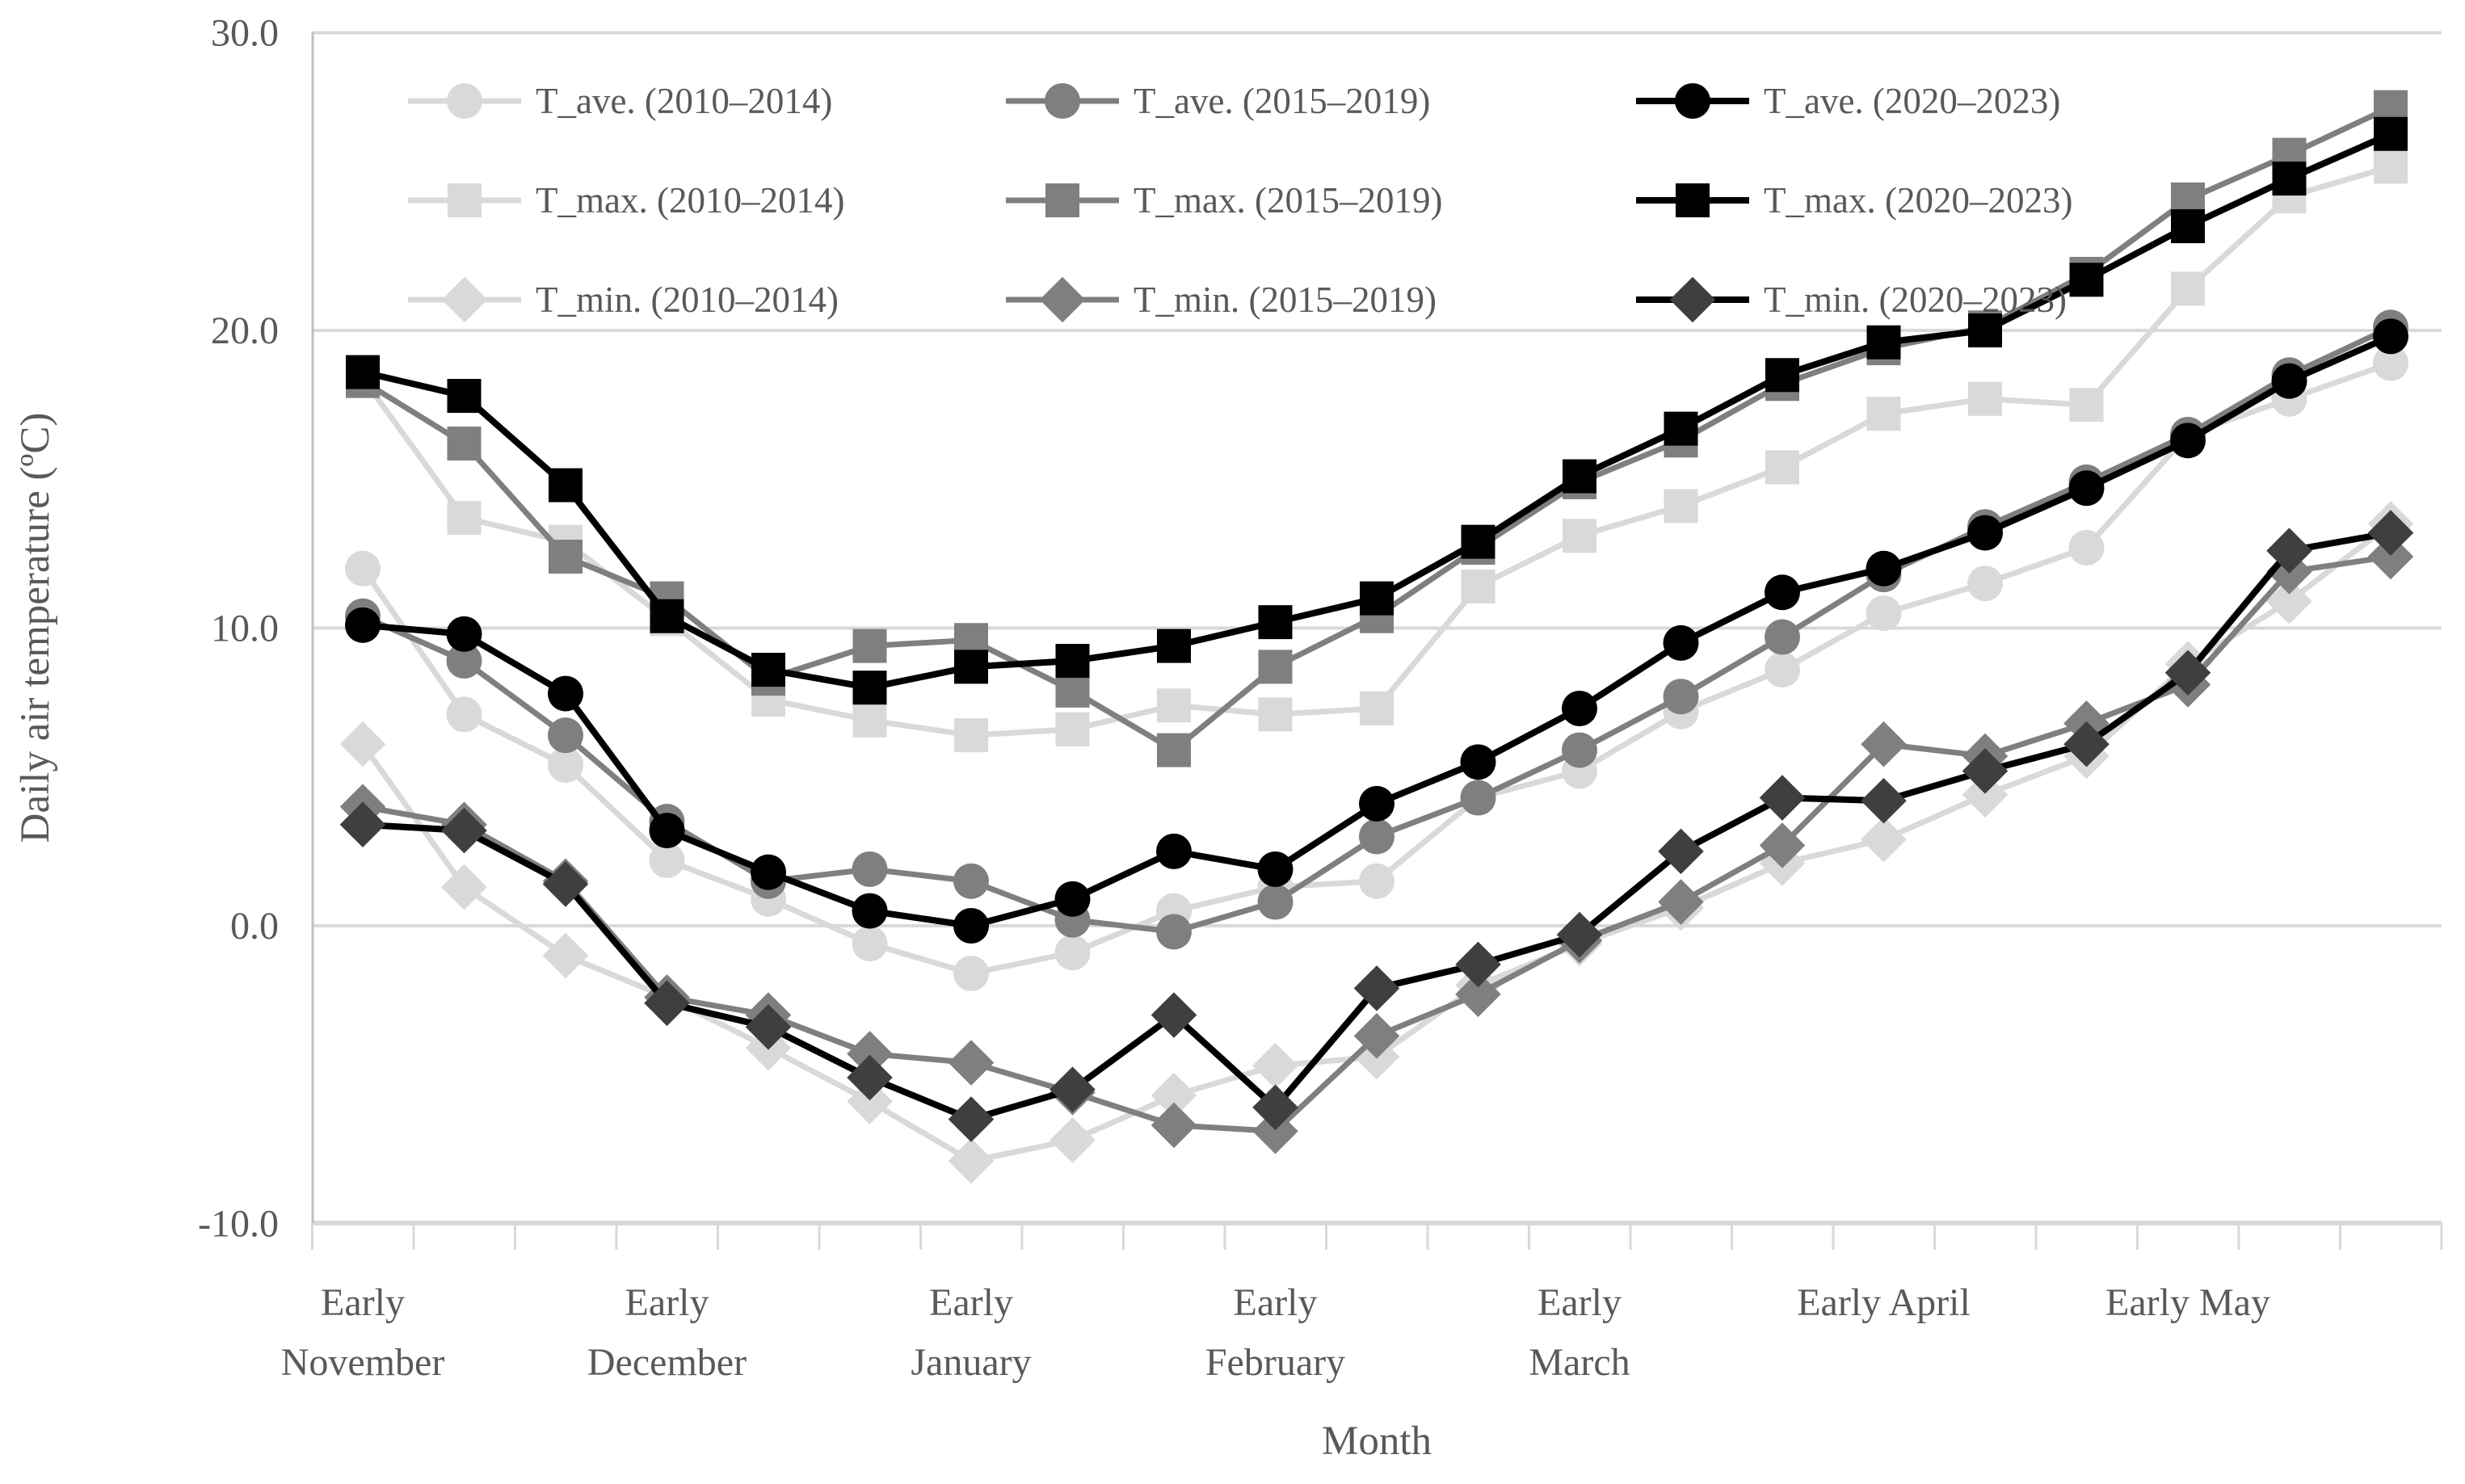 The image size is (2465, 1484). What do you see at coordinates (238, 629) in the screenshot?
I see `y-axis-tick-labels: 30.0 20.0 10.0 0.0 -10.0` at bounding box center [238, 629].